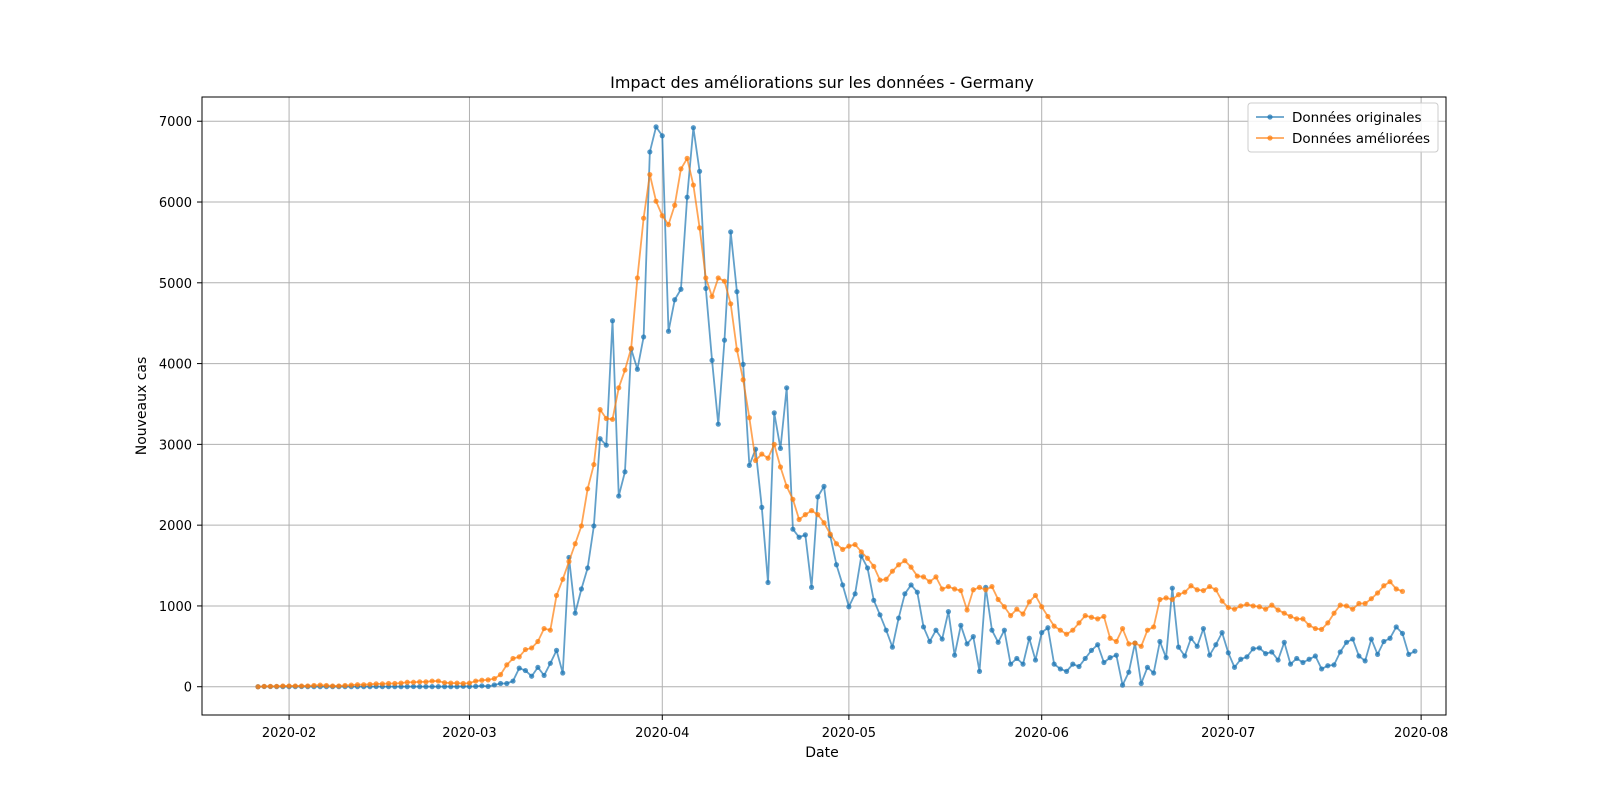 Image resolution: width=1600 pixels, height=800 pixels. What do you see at coordinates (142, 406) in the screenshot?
I see `y-axis-label: Nouveaux cas` at bounding box center [142, 406].